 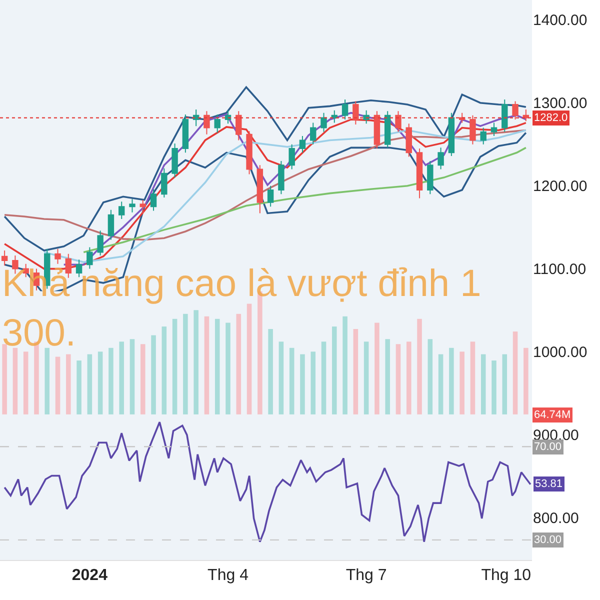 I want to click on x-tick-label: 2024, so click(x=90, y=575).